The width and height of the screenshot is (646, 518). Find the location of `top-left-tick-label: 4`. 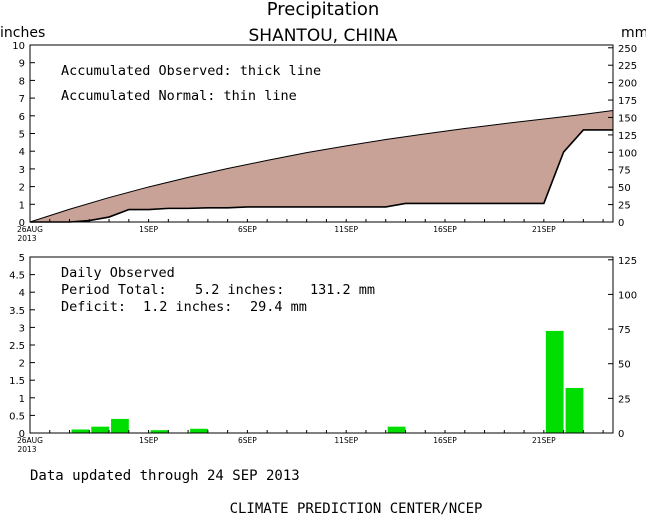

top-left-tick-label: 4 is located at coordinates (22, 152).